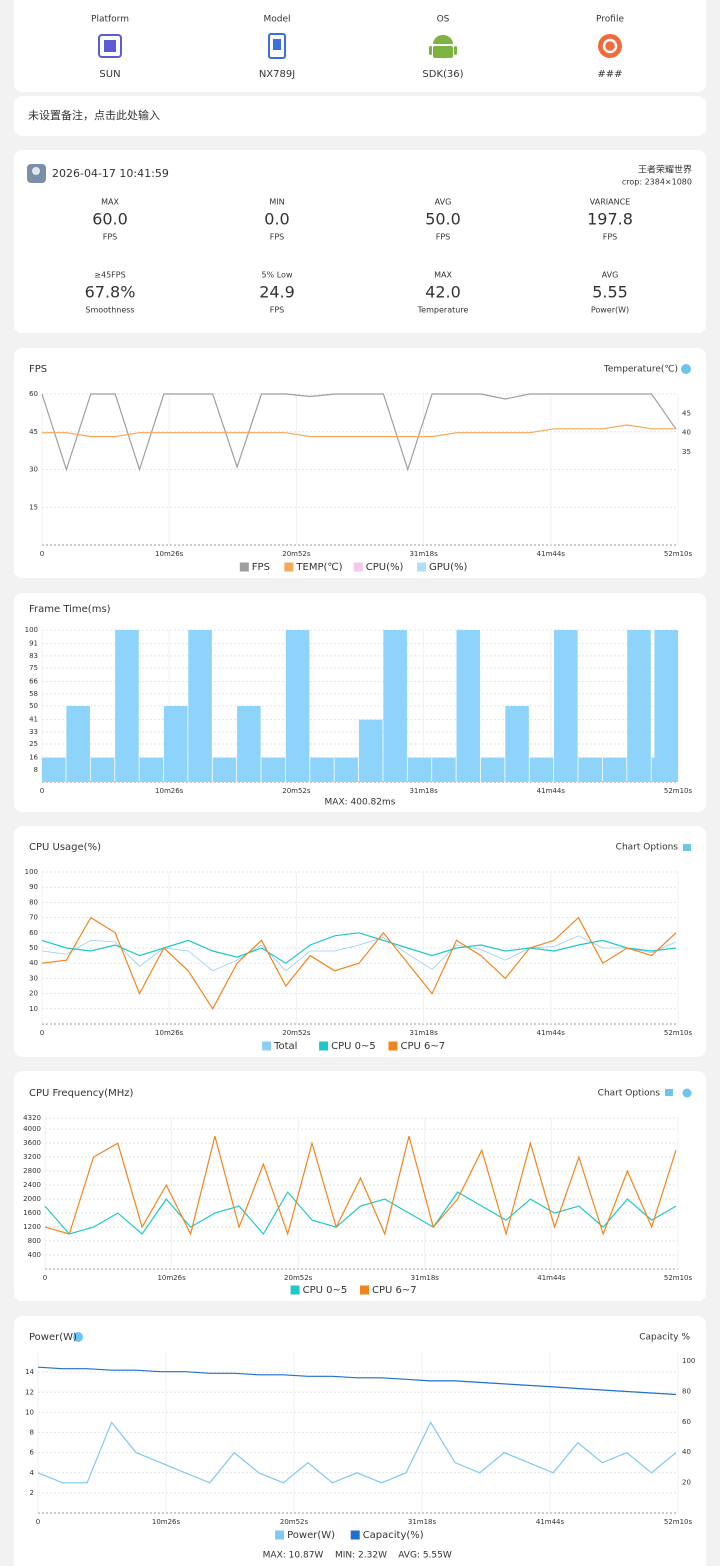  I want to click on temperature-toggle, so click(686, 369).